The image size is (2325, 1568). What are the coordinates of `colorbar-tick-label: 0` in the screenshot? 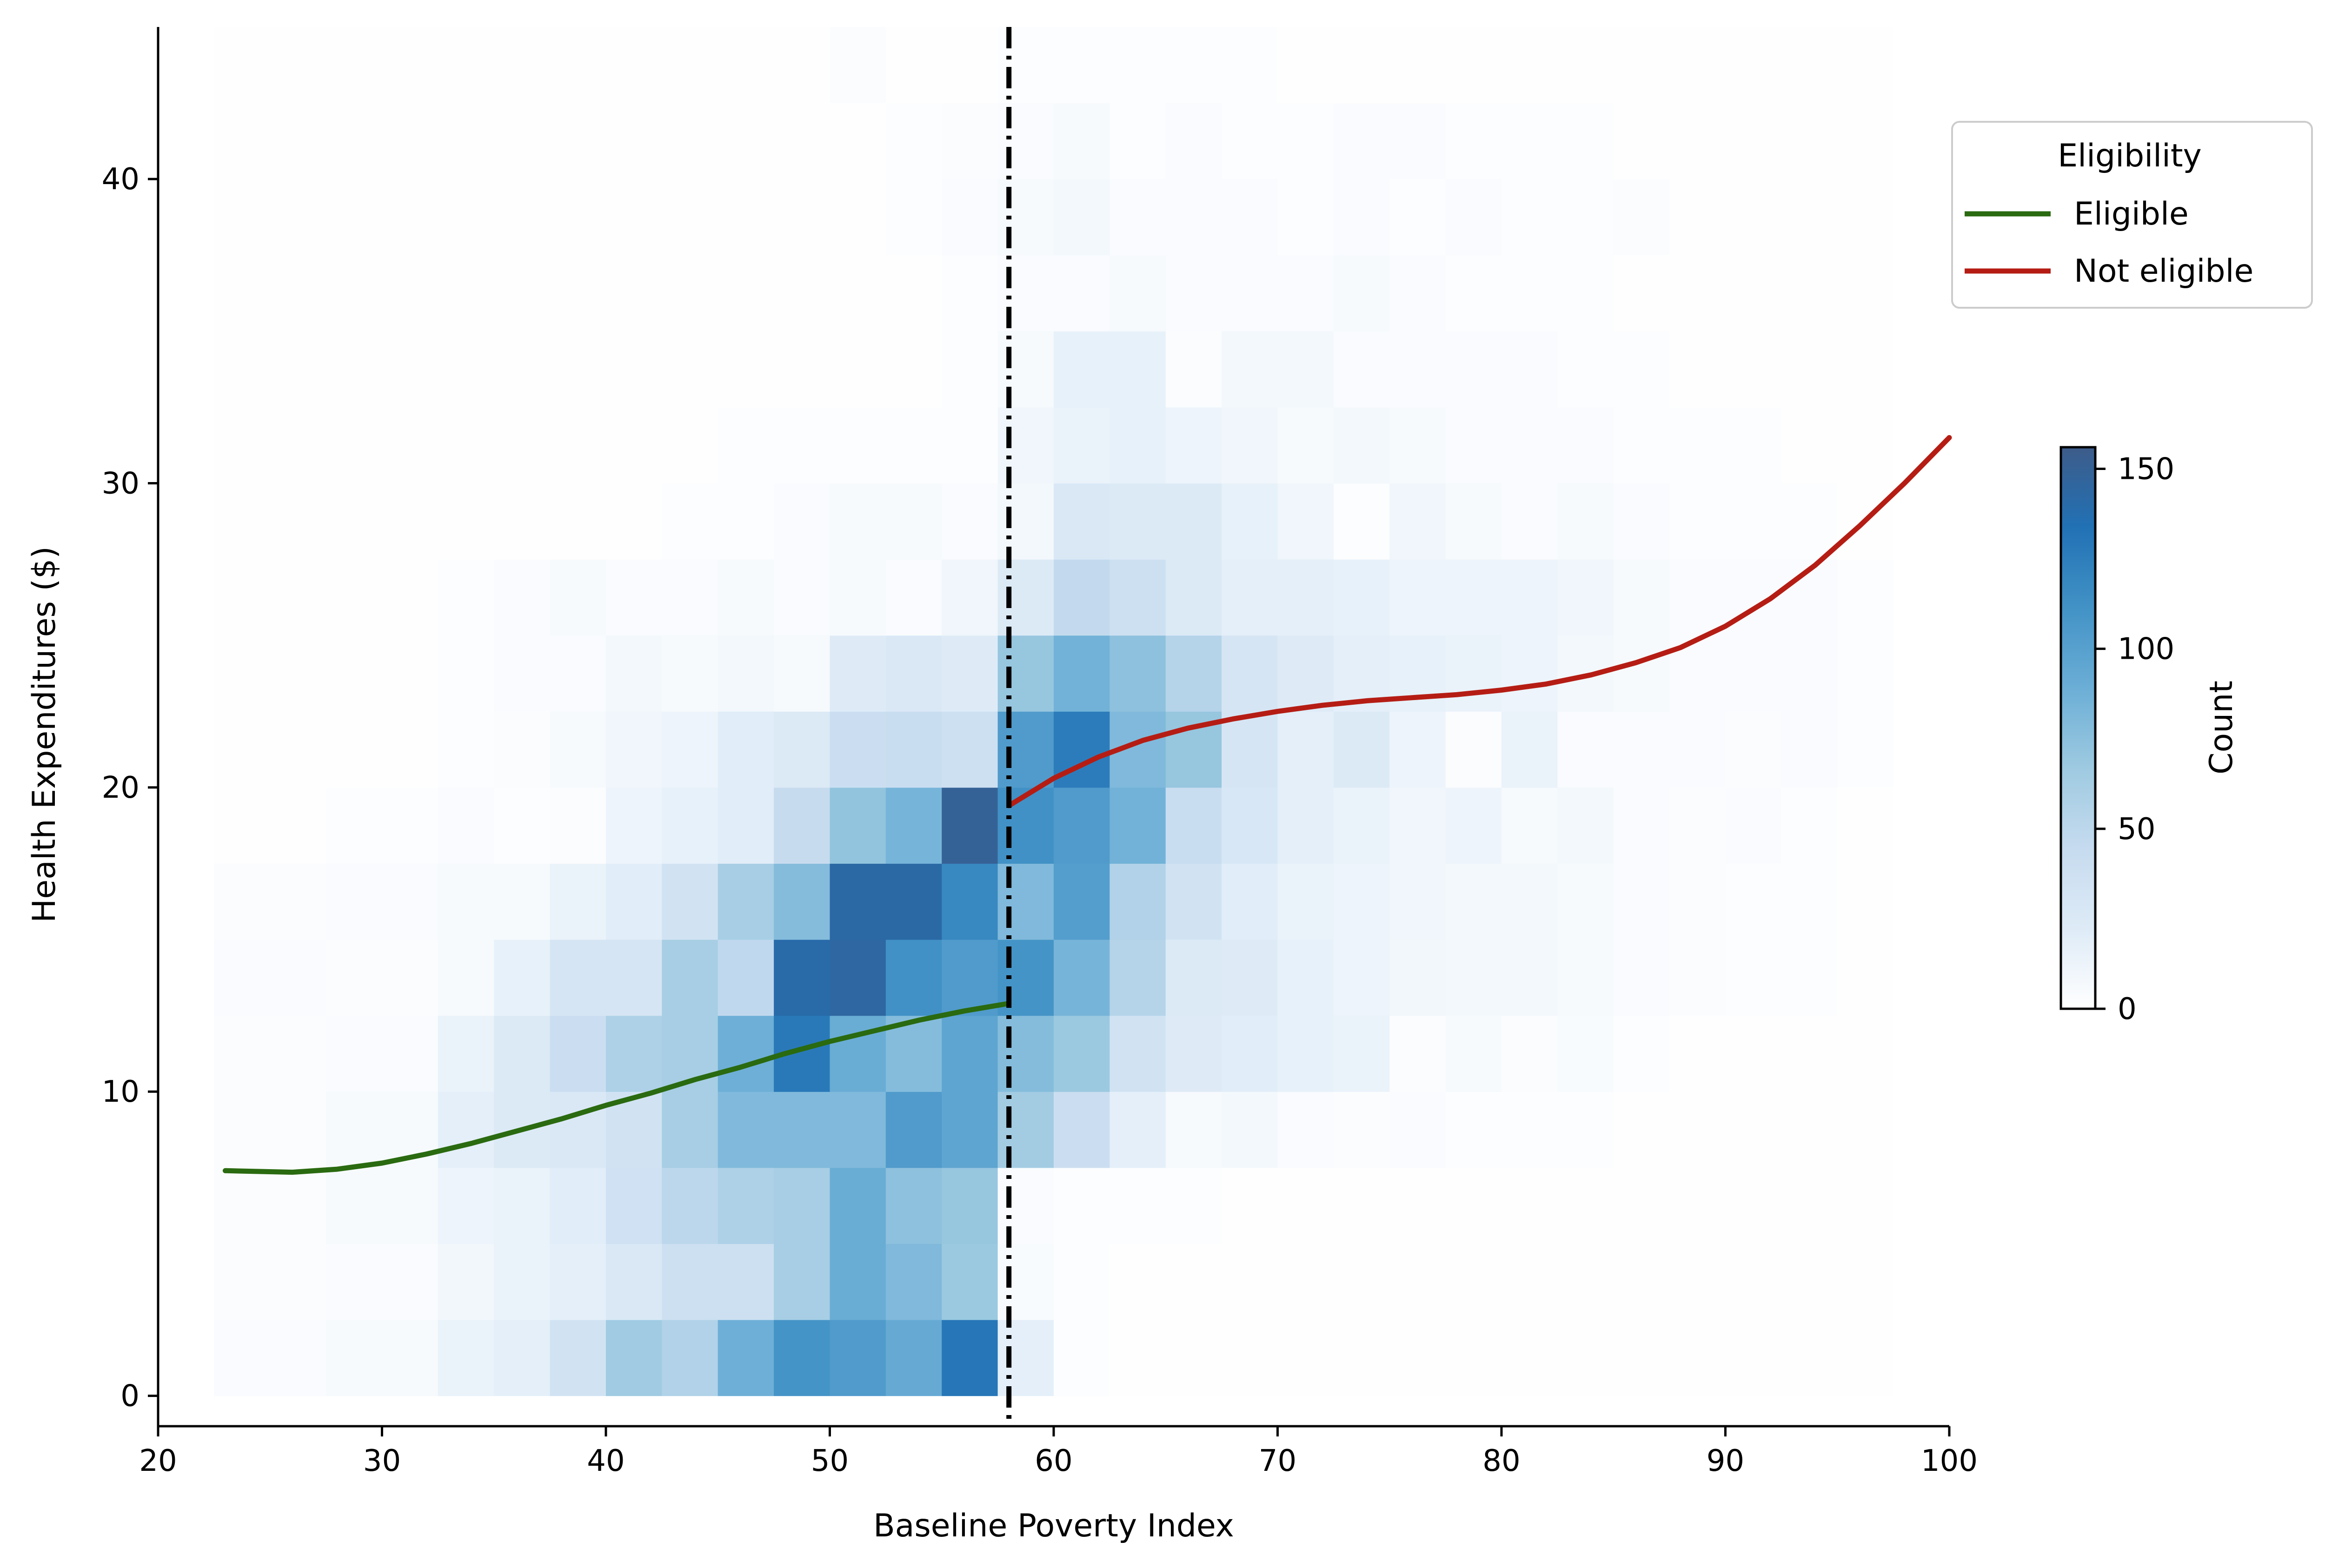 It's located at (2127, 1009).